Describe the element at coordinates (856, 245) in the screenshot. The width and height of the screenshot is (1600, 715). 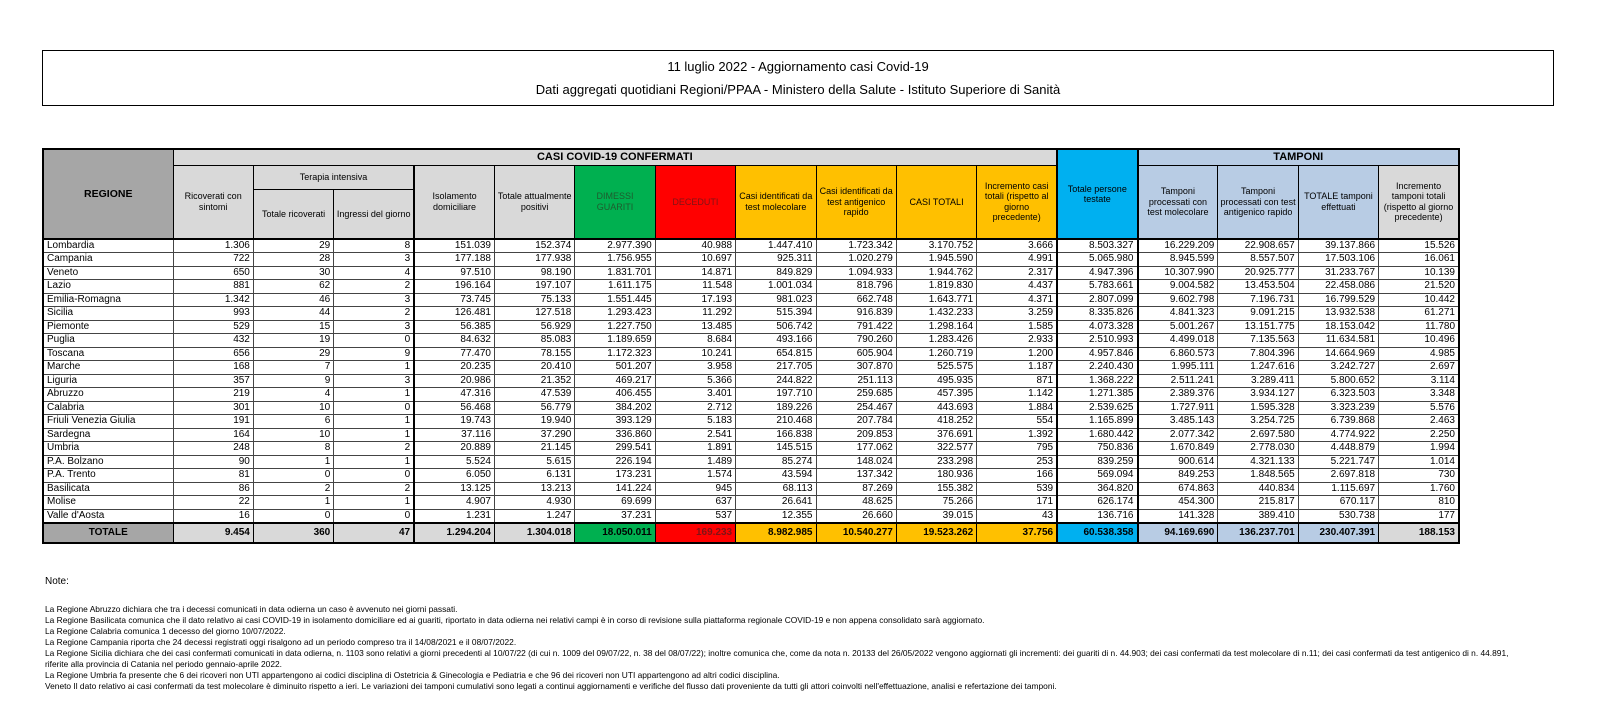
I see `value-cell: 1.723.342` at that location.